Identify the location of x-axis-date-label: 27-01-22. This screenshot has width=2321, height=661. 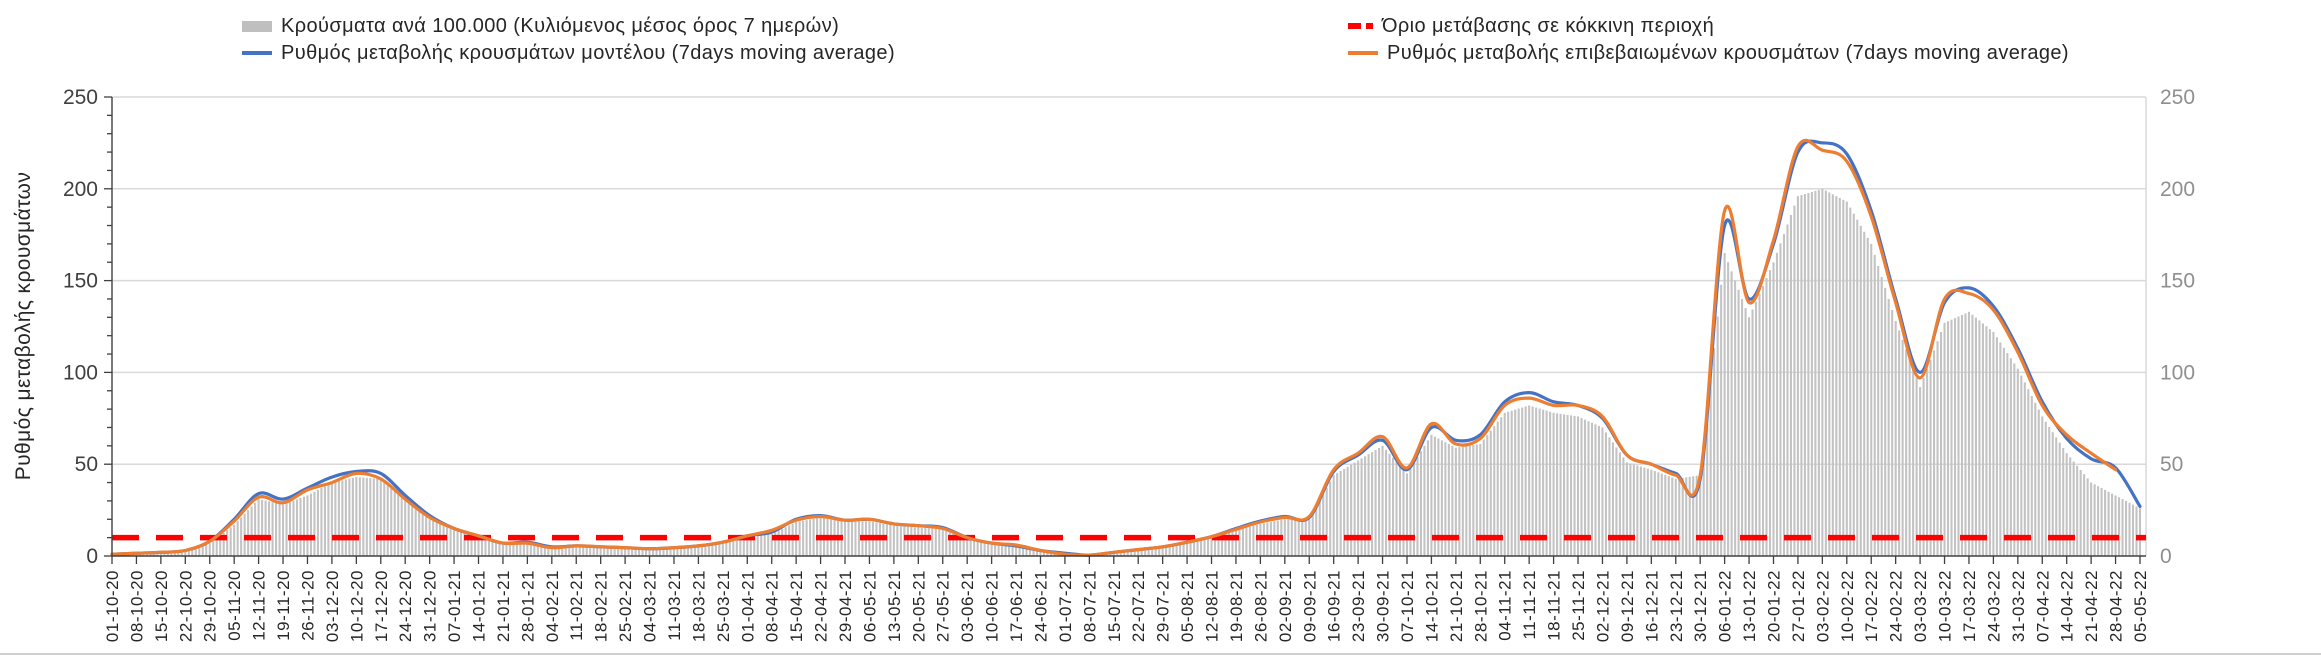
(1798, 606).